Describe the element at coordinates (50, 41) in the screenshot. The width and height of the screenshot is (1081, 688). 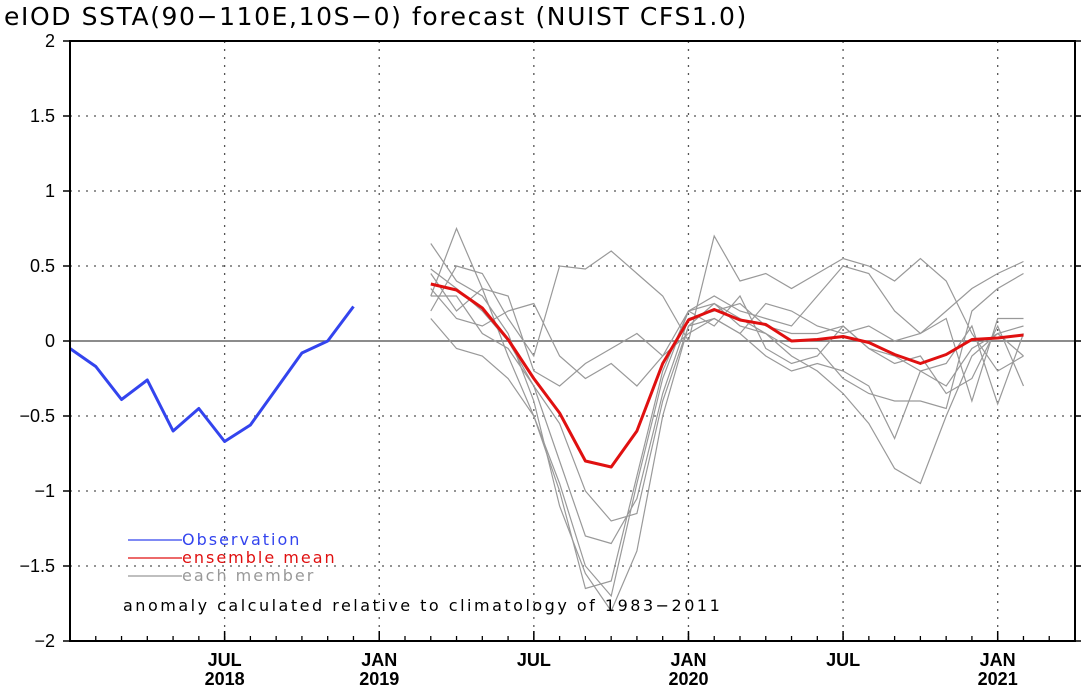
I see `y-tick-label: 2` at that location.